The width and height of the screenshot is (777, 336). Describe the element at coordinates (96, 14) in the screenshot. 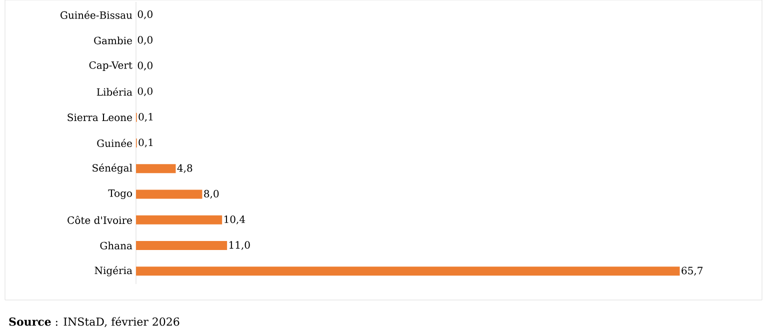

I see `y-tick-label: Guinée-Bissau` at that location.